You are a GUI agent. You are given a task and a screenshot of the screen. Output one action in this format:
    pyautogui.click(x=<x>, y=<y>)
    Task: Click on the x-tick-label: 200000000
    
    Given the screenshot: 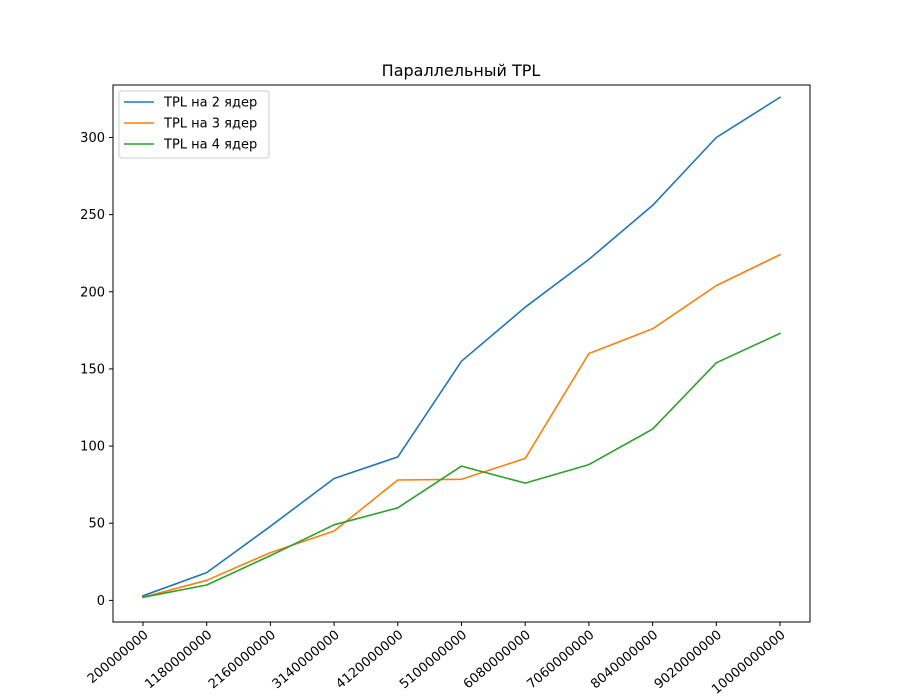 What is the action you would take?
    pyautogui.click(x=118, y=657)
    